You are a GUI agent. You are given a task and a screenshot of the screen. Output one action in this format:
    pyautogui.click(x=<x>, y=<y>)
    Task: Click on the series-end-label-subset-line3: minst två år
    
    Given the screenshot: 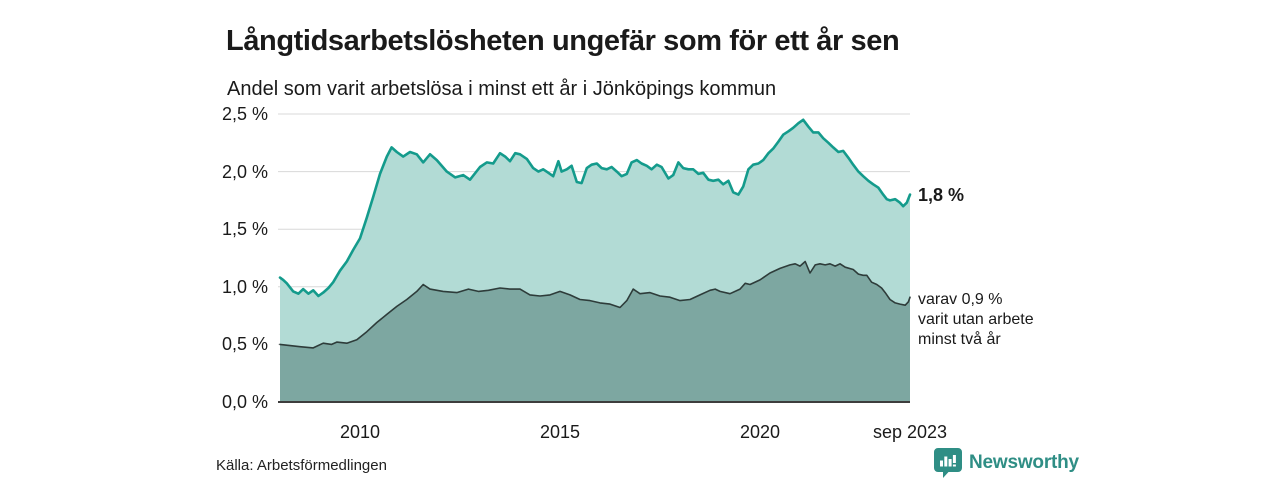 What is the action you would take?
    pyautogui.click(x=959, y=339)
    